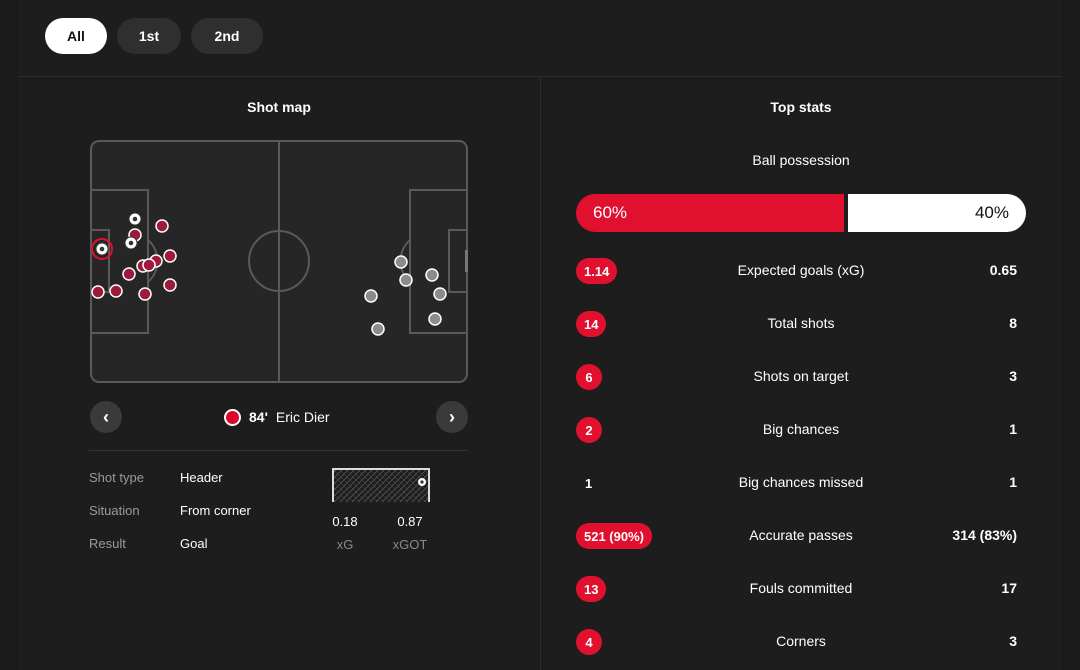  I want to click on selected-shot-player: 84' Eric Dier, so click(277, 417).